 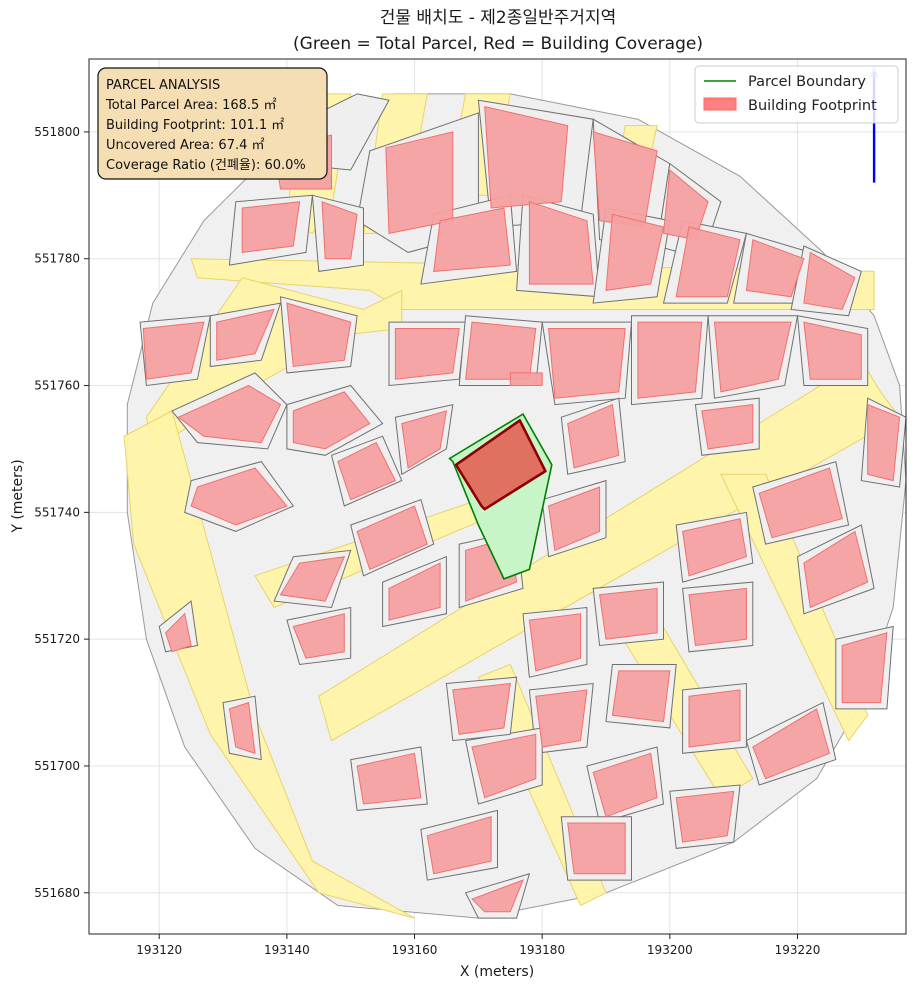 I want to click on info-line-coverage-ratio: Coverage Ratio (건폐율): 60.0%, so click(x=206, y=165).